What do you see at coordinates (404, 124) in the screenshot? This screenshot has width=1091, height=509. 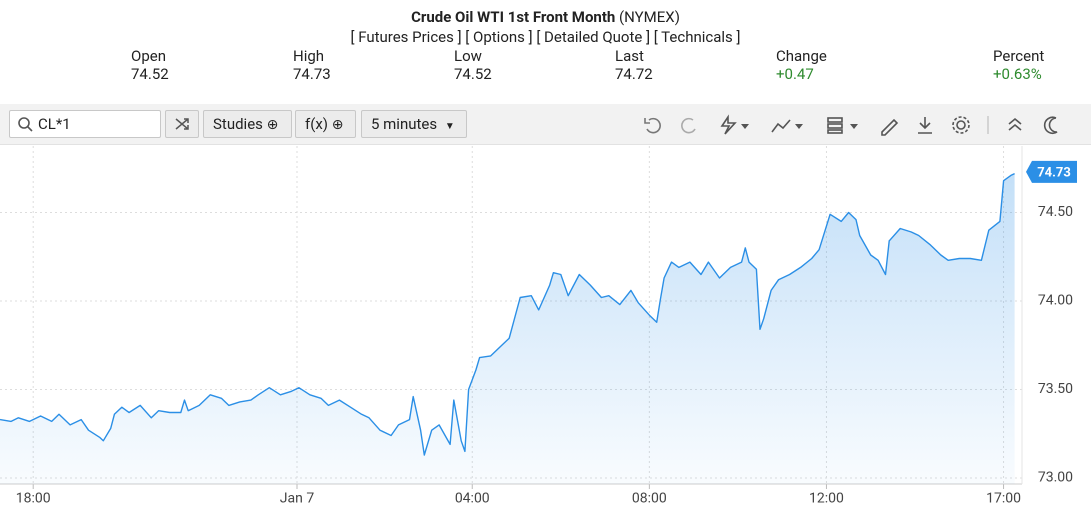 I see `interval-label: 5 minutes` at bounding box center [404, 124].